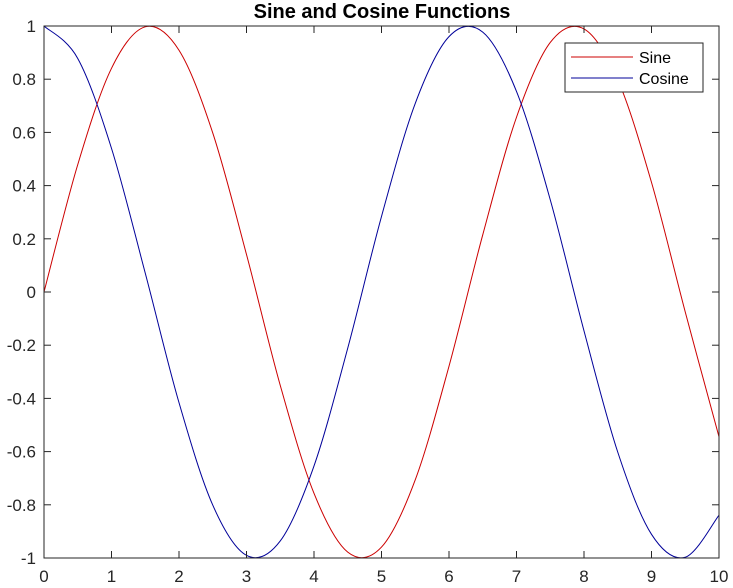  I want to click on x-tick-label: 5, so click(381, 576).